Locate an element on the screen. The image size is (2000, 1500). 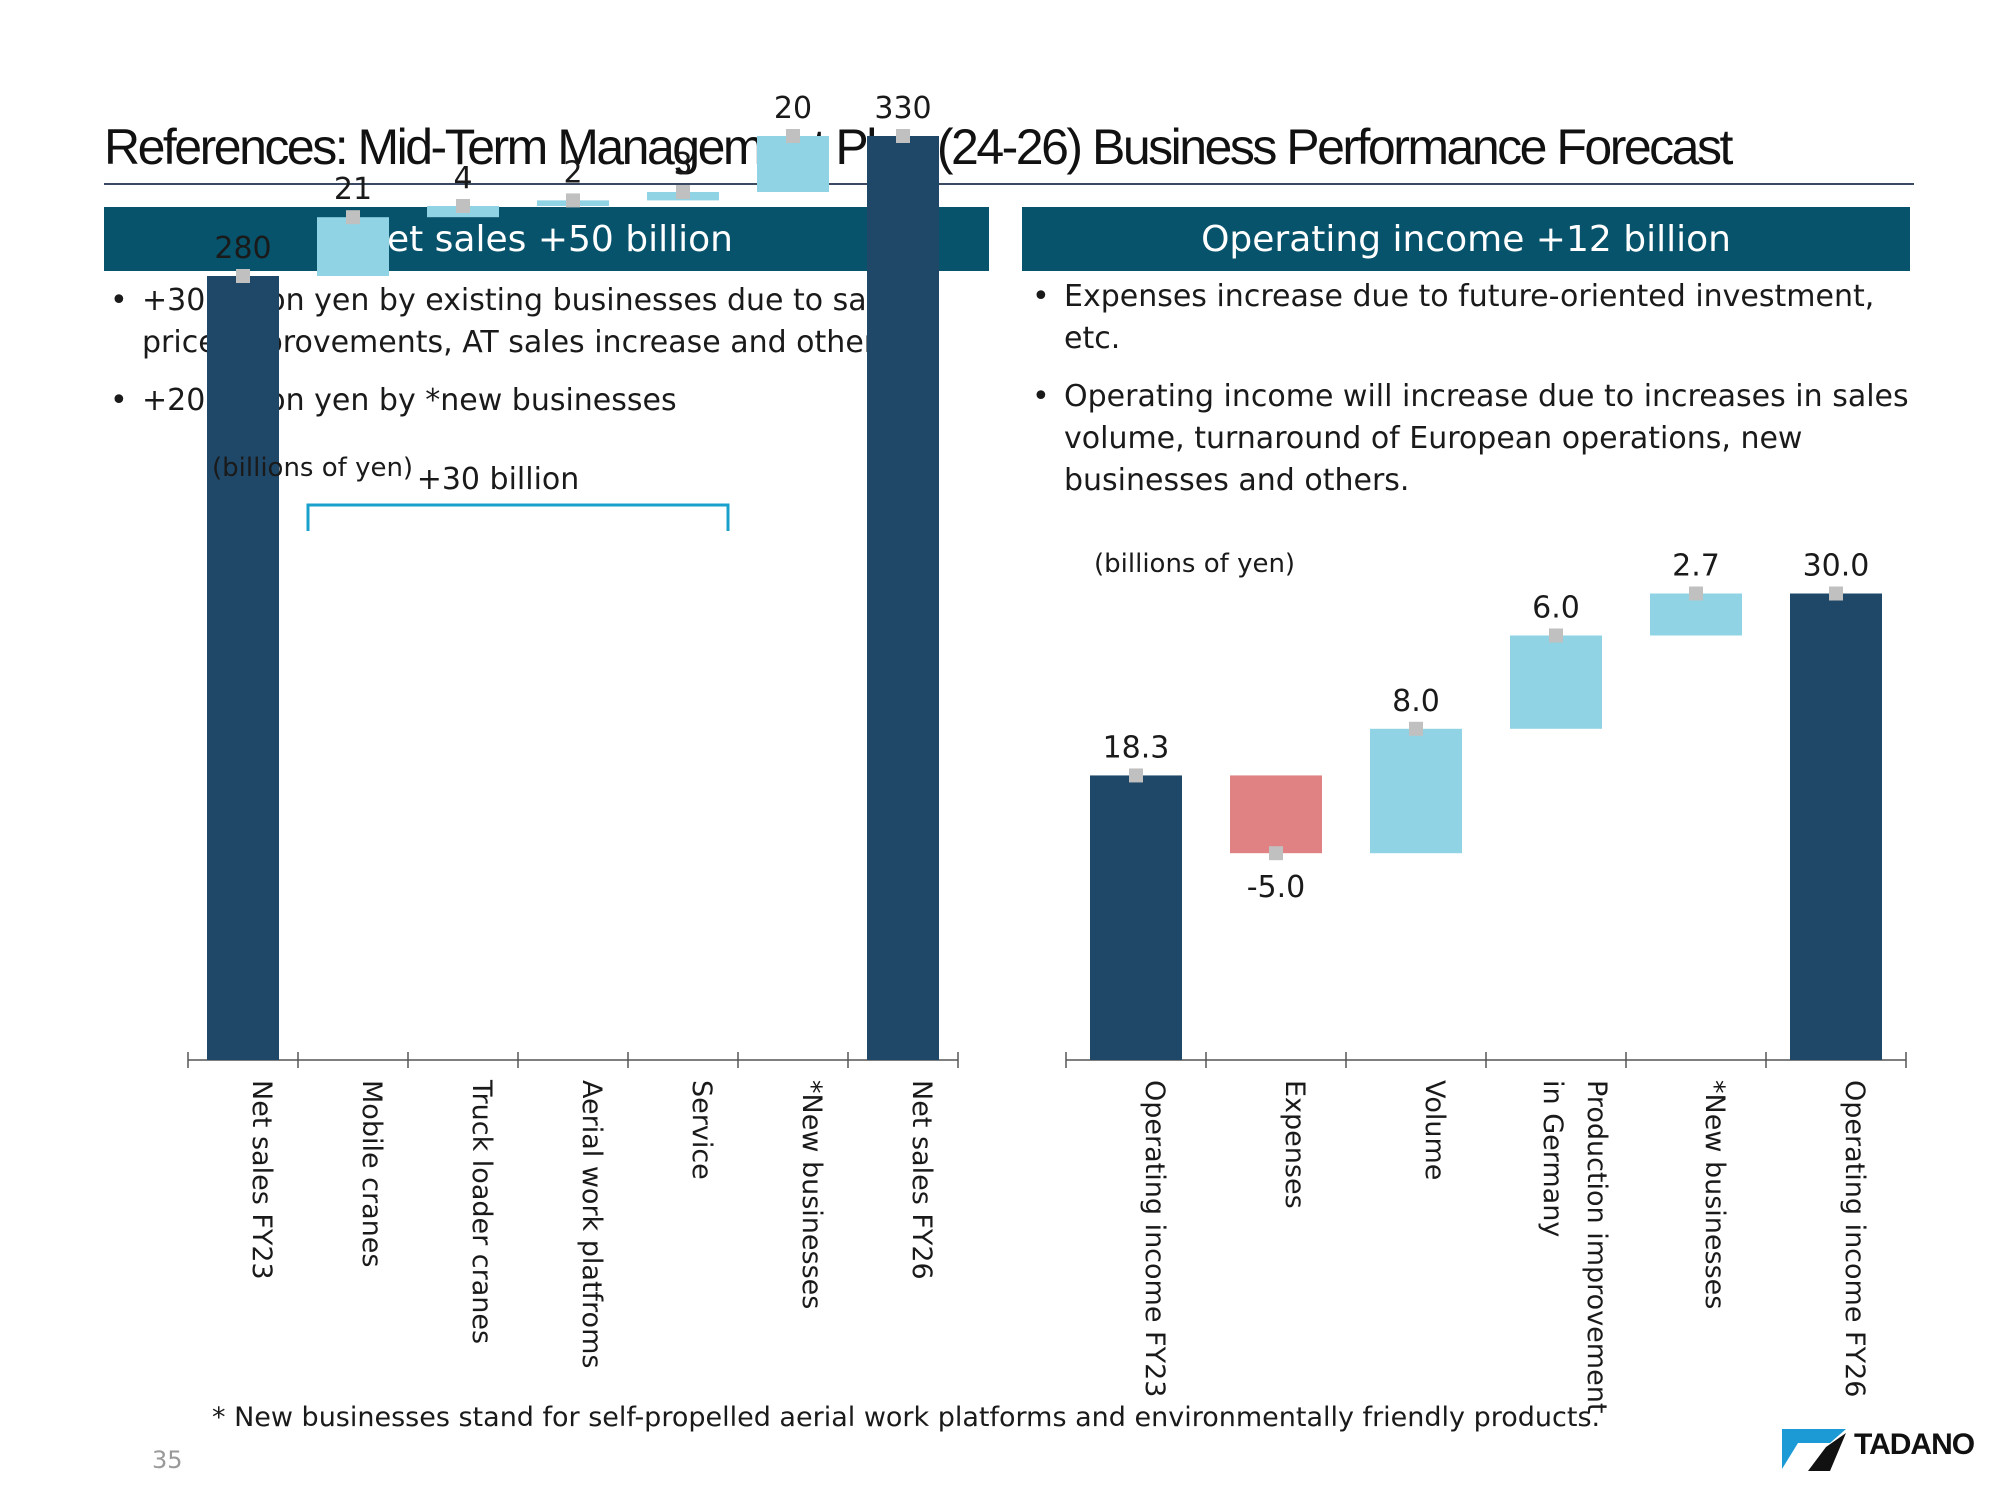
operating-income-header-text: Operating income +12 billion is located at coordinates (1466, 239).